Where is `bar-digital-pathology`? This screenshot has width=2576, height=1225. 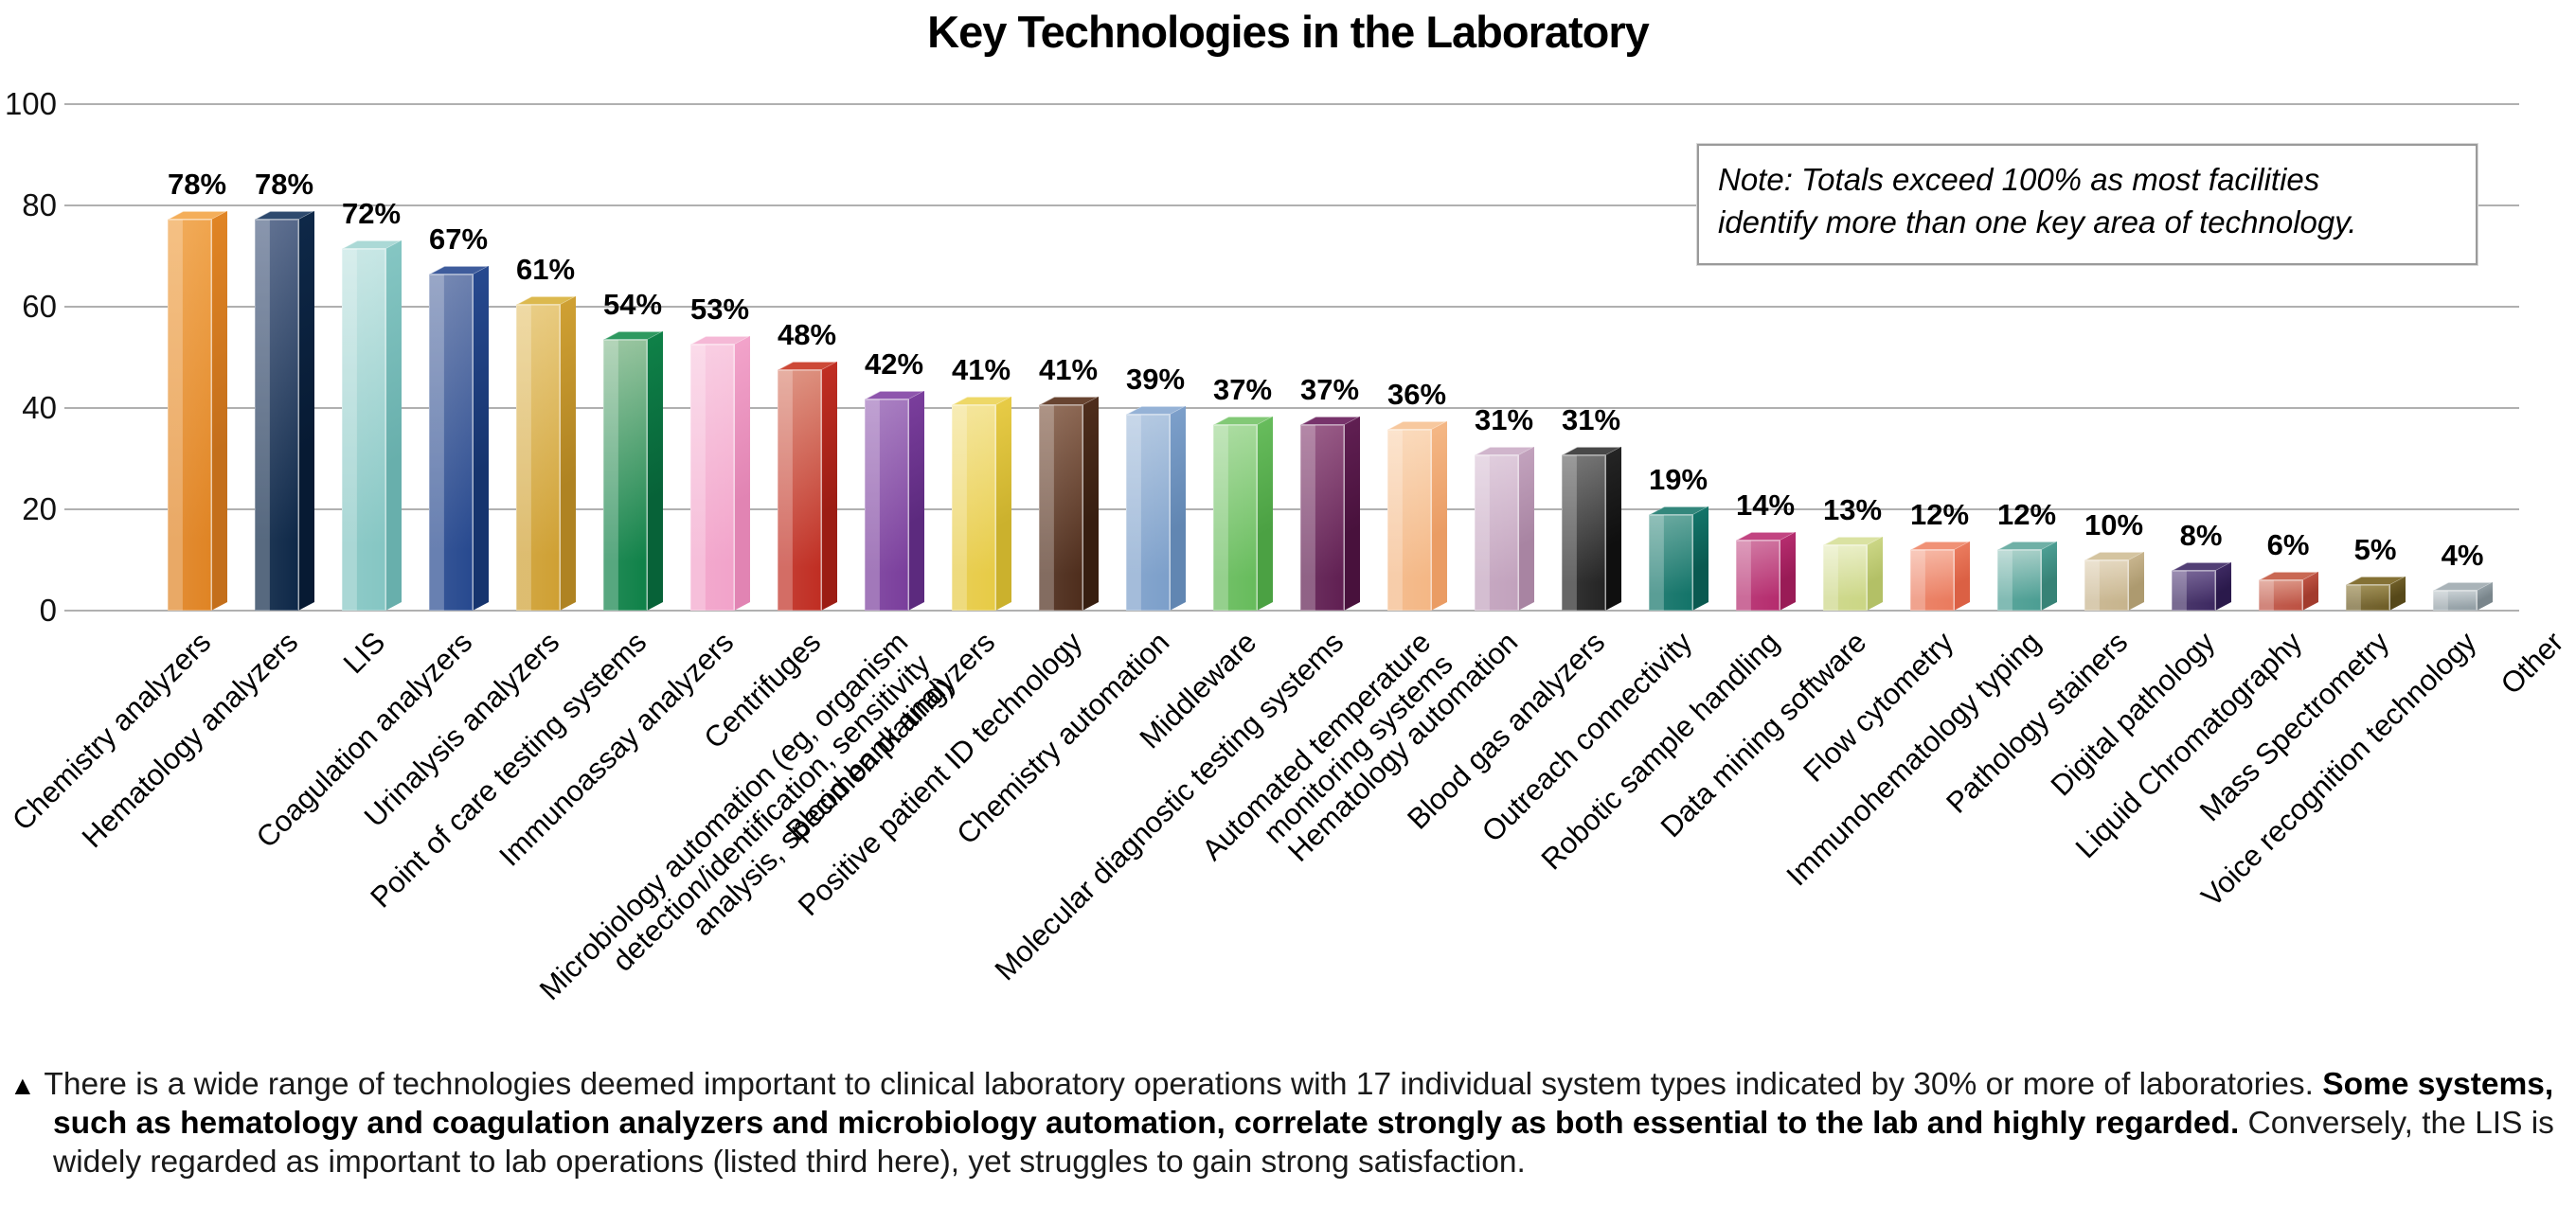
bar-digital-pathology is located at coordinates (2201, 586).